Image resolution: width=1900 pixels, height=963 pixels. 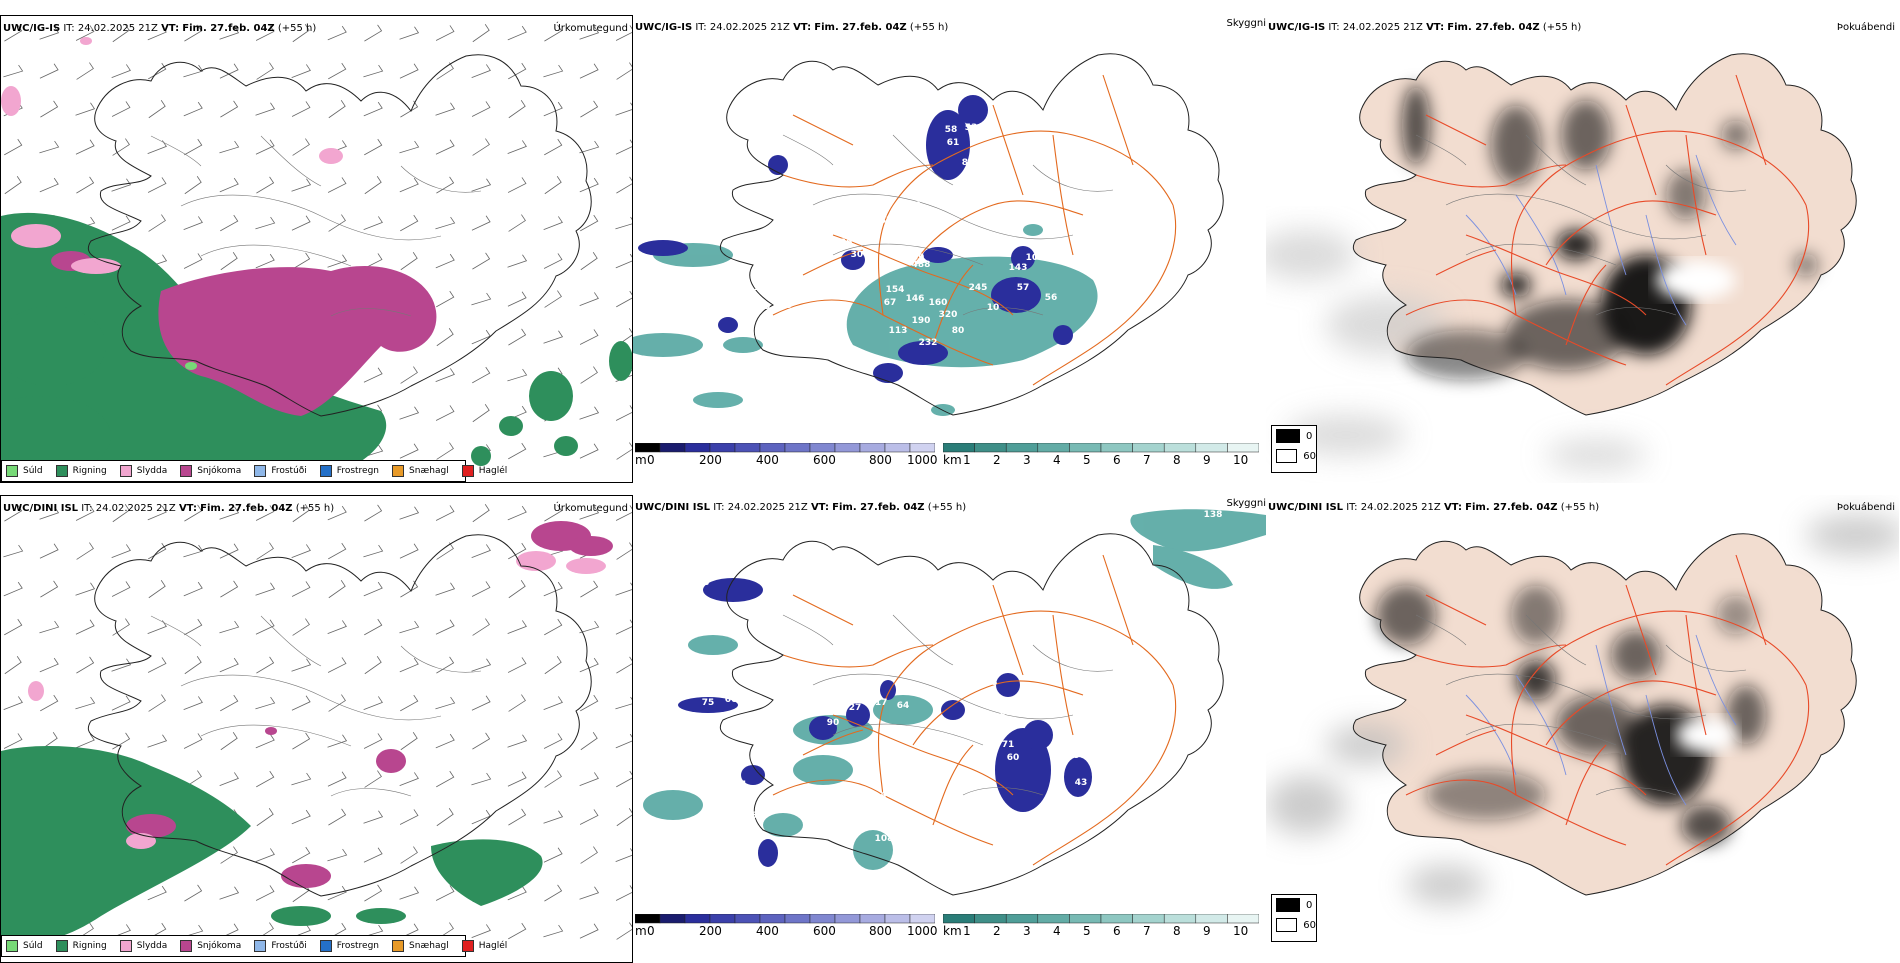 I want to click on cloud-base-value: 56, so click(x=1051, y=298).